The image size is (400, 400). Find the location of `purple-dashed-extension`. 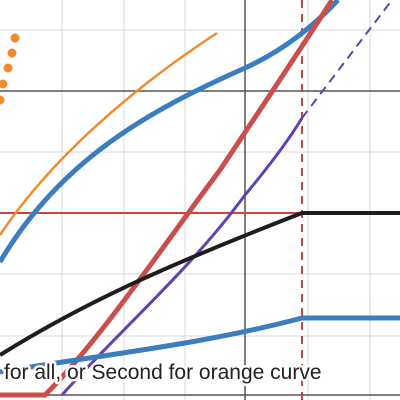

purple-dashed-extension is located at coordinates (347, 59).